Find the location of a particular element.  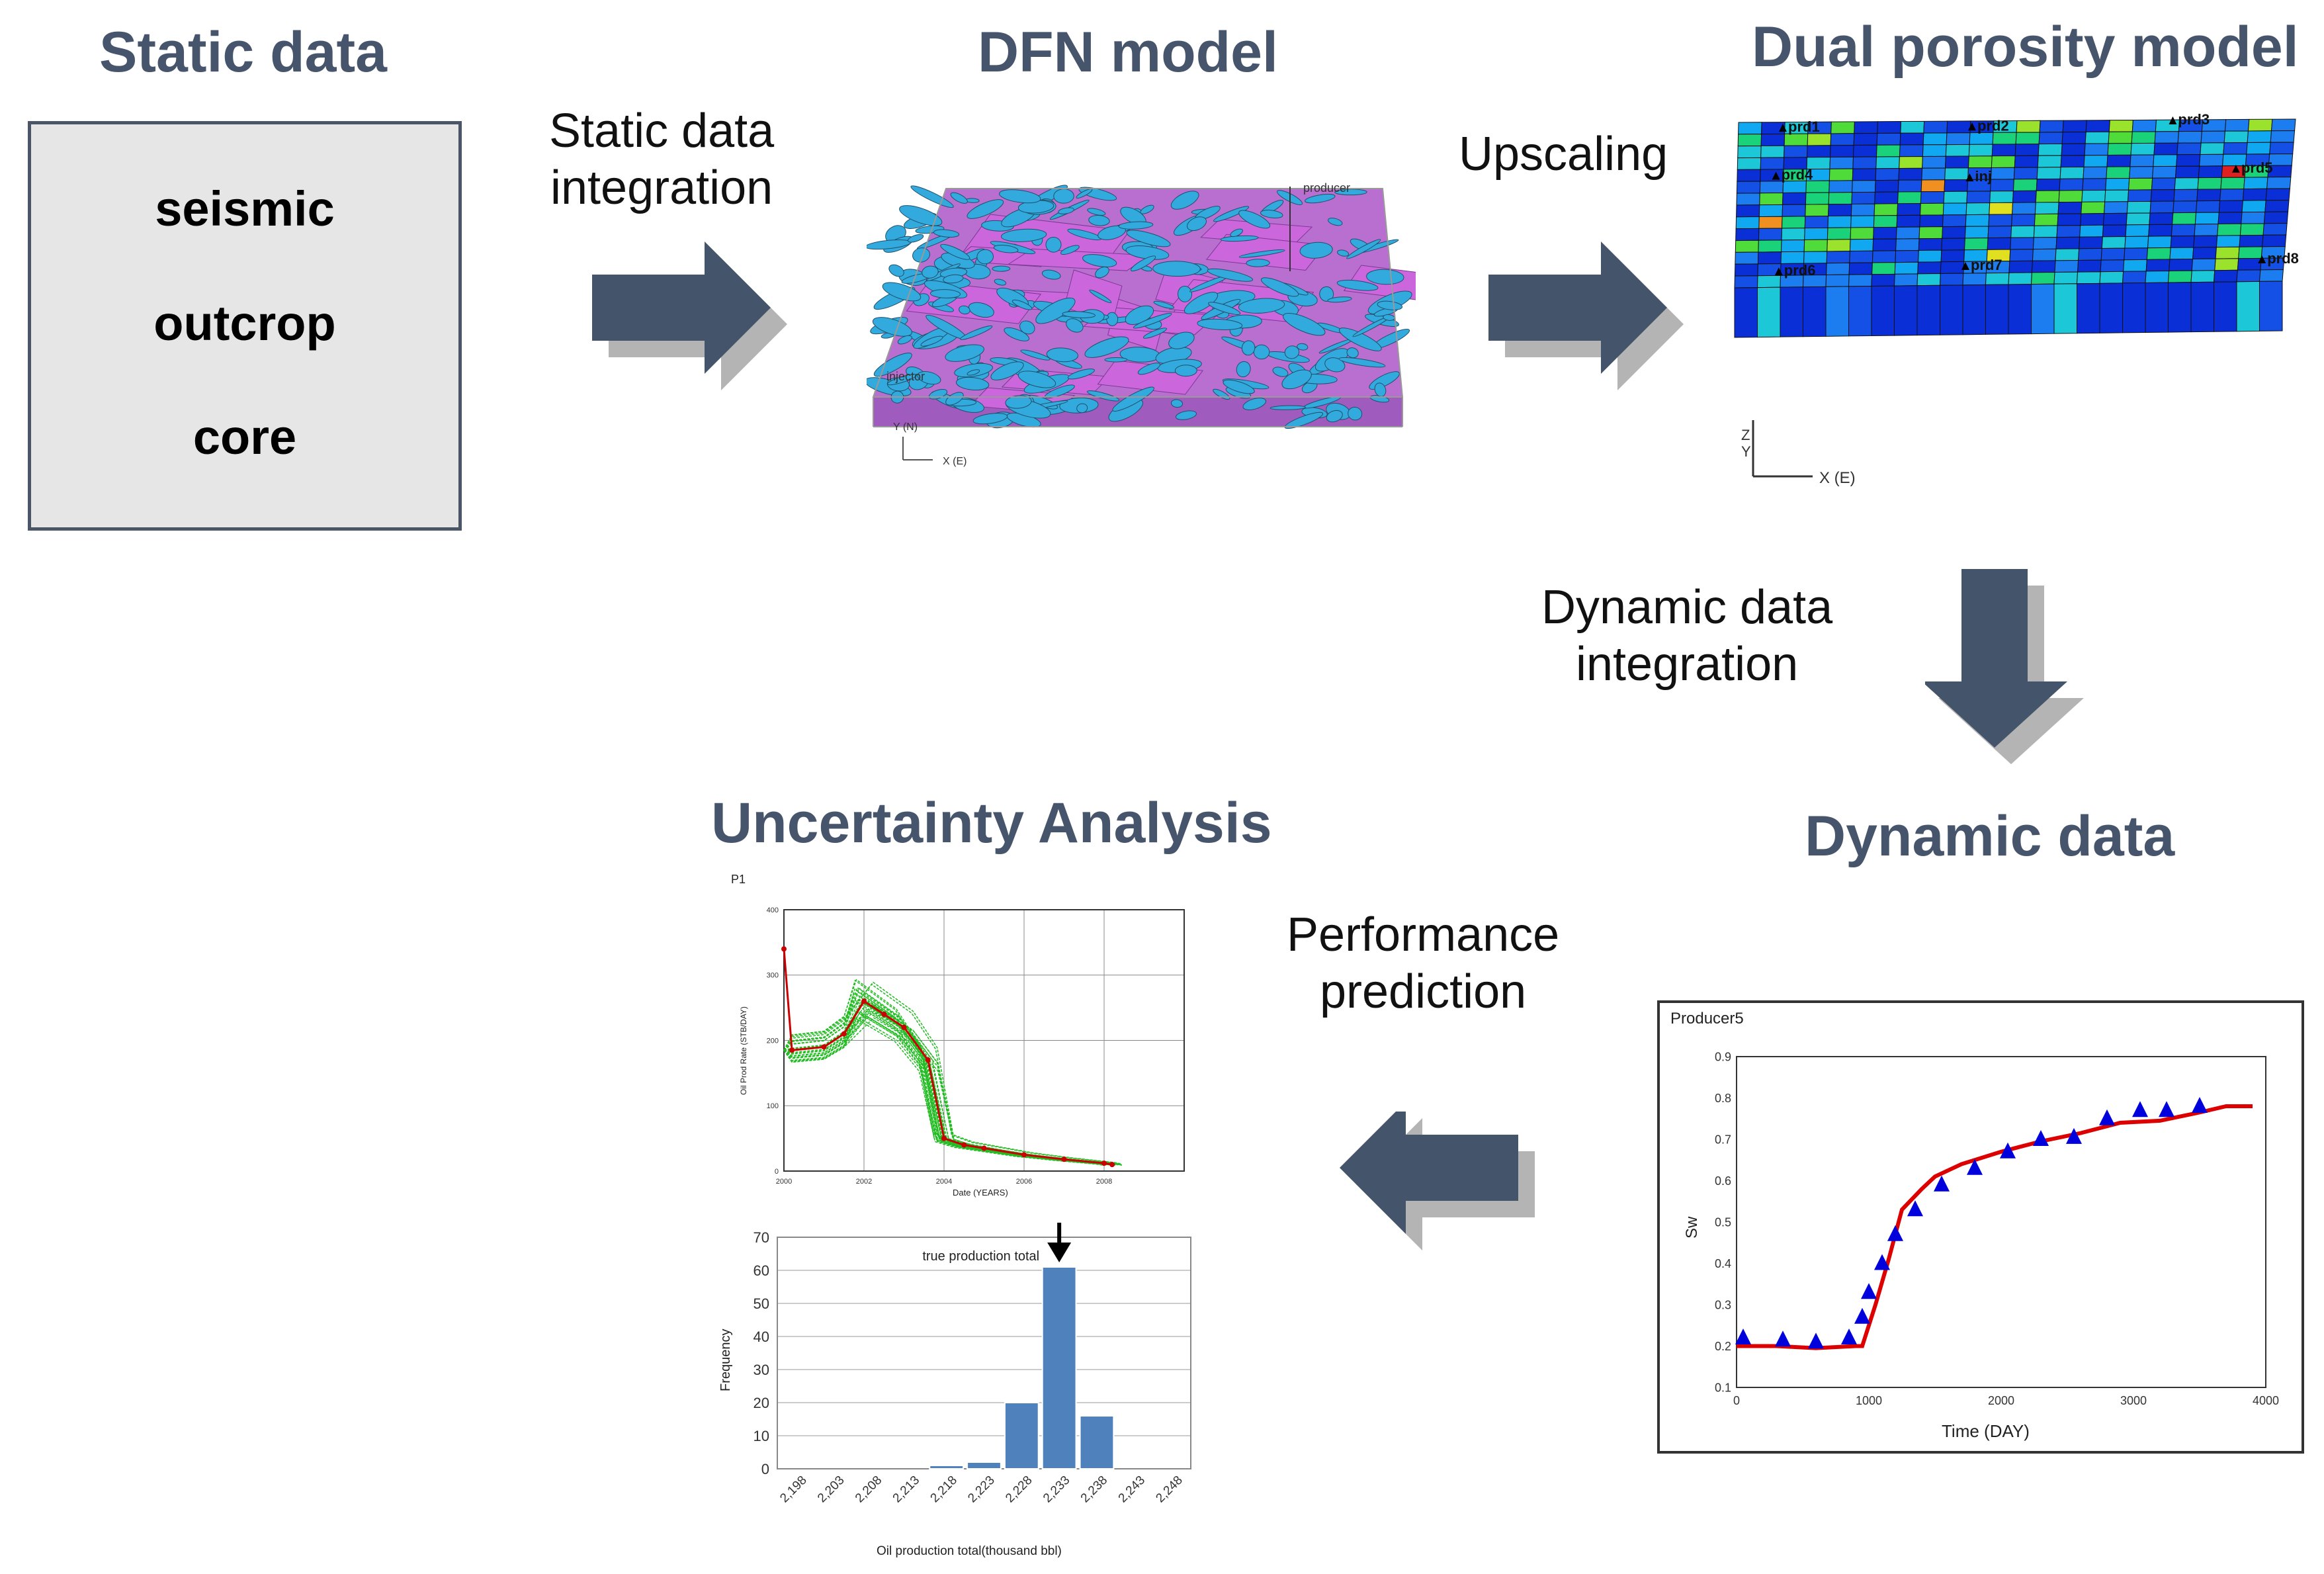

x-tick-label: 0 is located at coordinates (1736, 1400).